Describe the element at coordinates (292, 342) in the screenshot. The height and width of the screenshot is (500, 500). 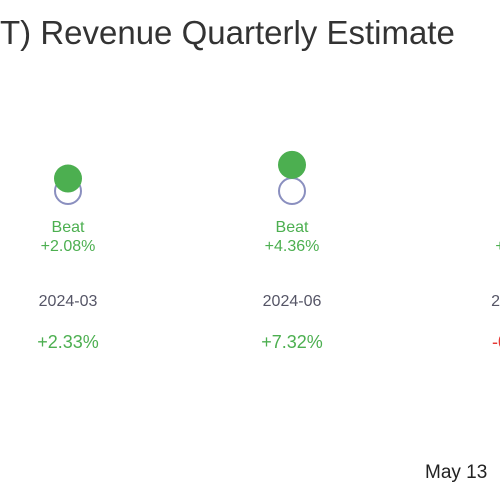
I see `change-label: +7.32%` at that location.